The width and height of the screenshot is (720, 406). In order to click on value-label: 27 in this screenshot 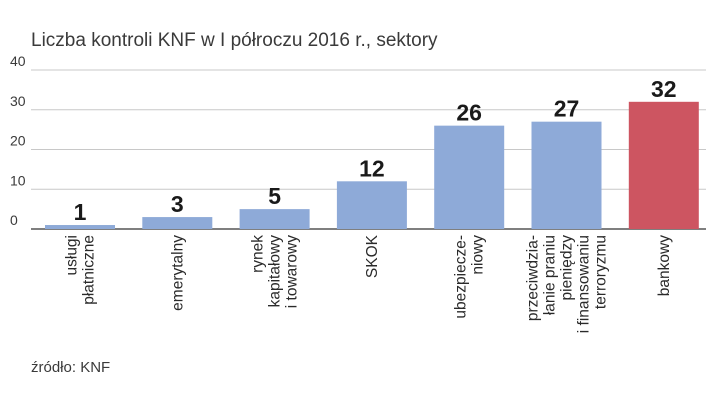, I will do `click(567, 109)`.